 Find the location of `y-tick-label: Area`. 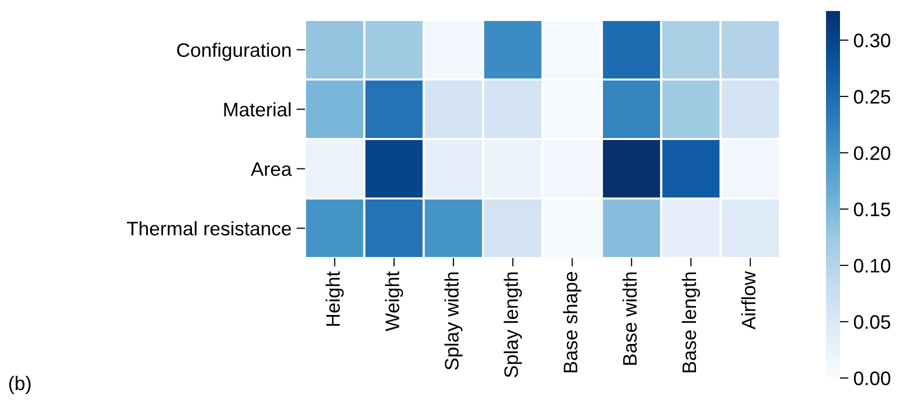

y-tick-label: Area is located at coordinates (271, 169).